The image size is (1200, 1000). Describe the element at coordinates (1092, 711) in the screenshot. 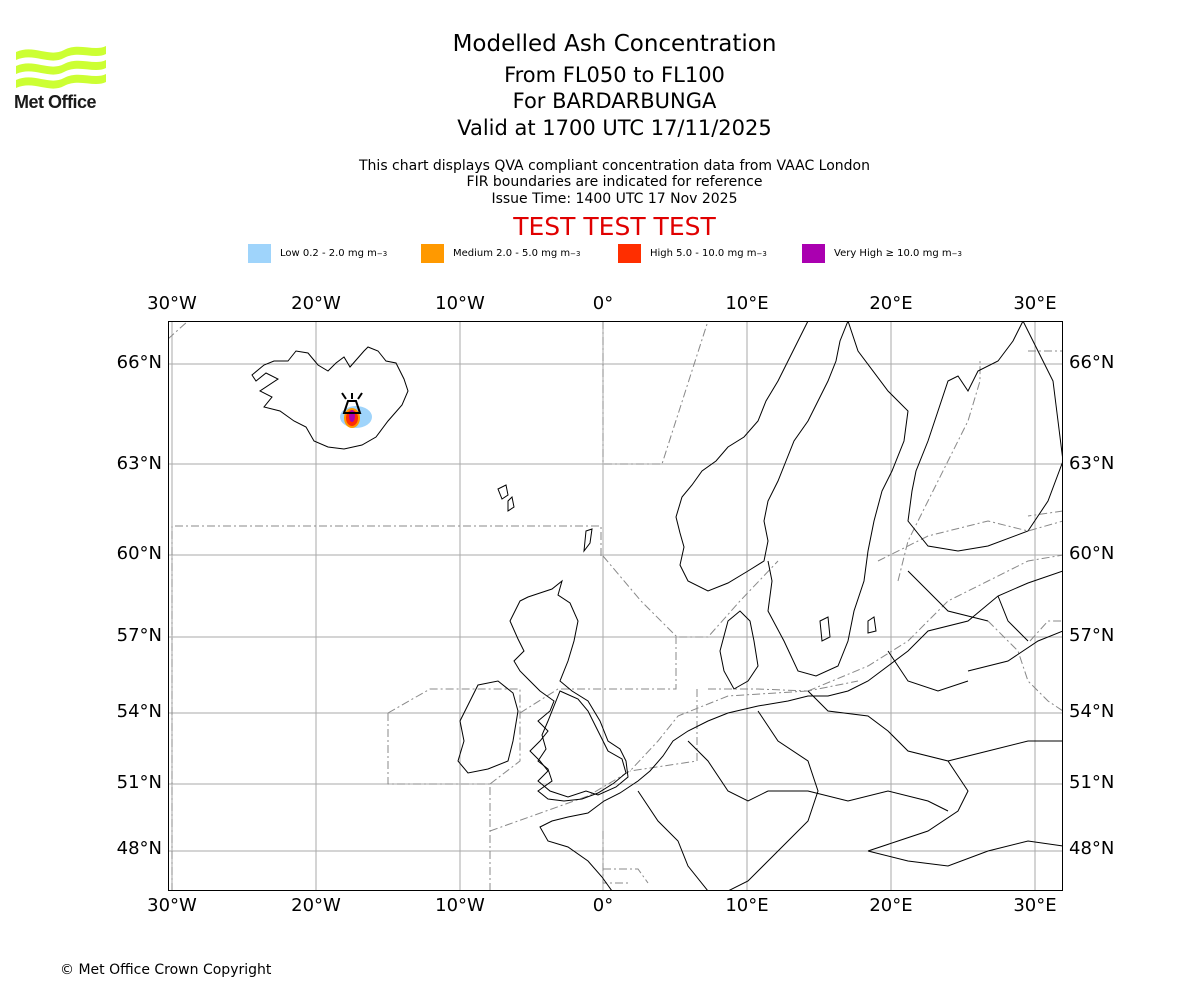

I see `lat-tick-right: 54°N` at that location.